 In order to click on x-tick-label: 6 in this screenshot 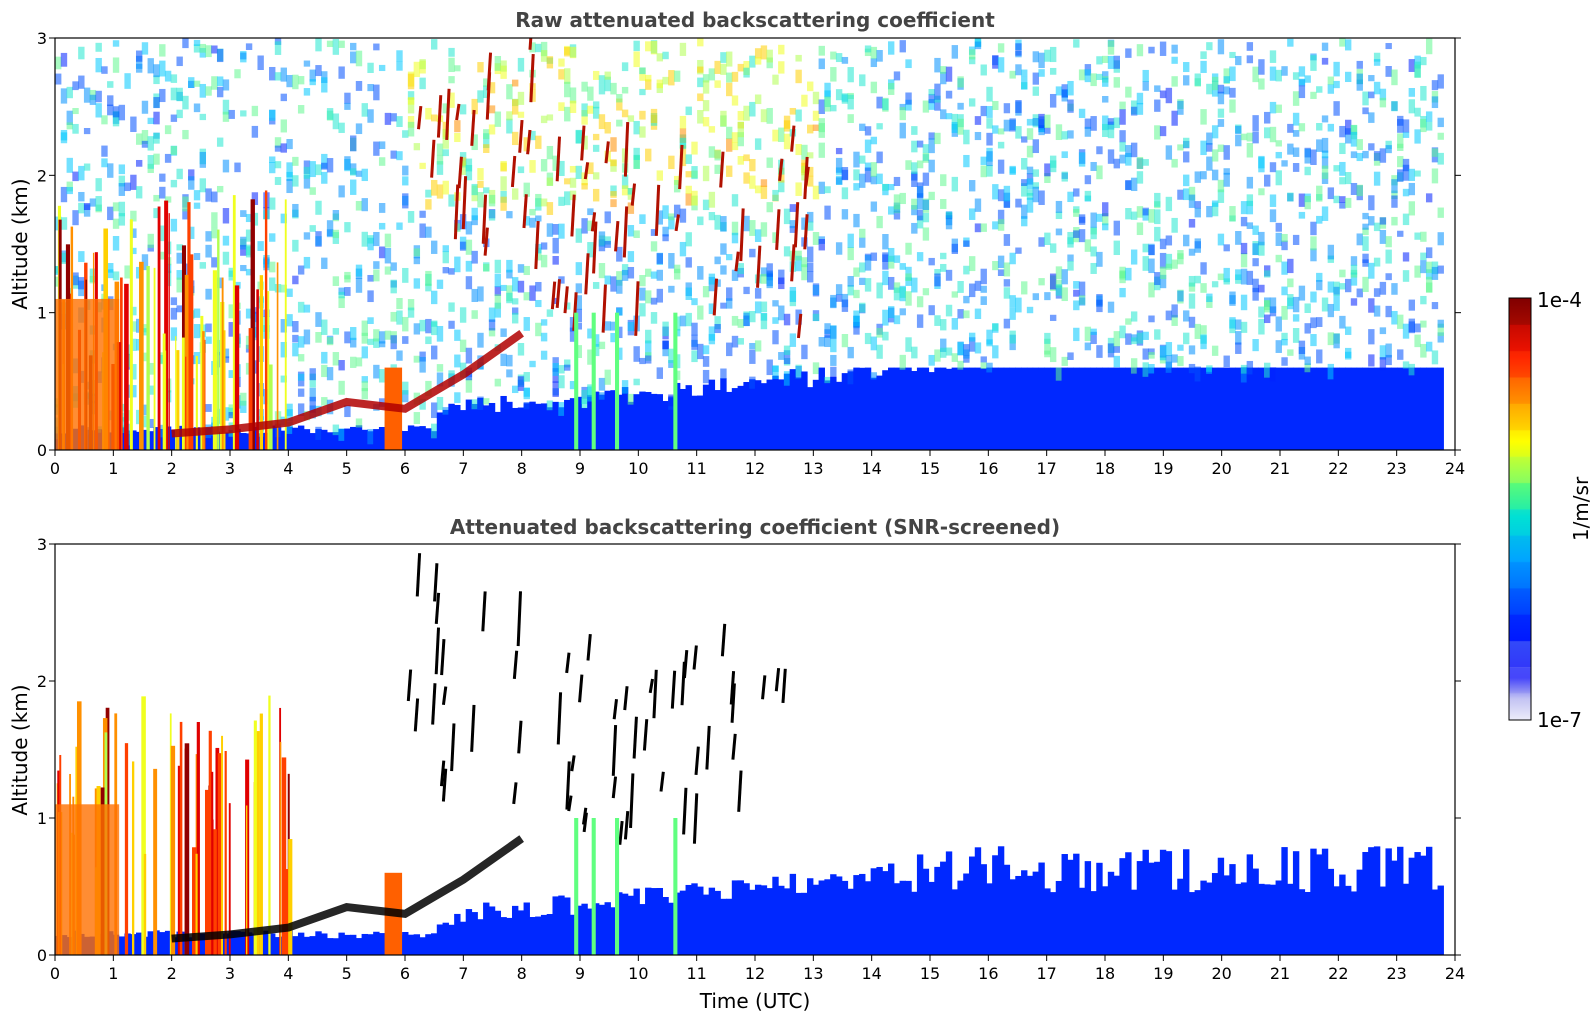, I will do `click(405, 973)`.